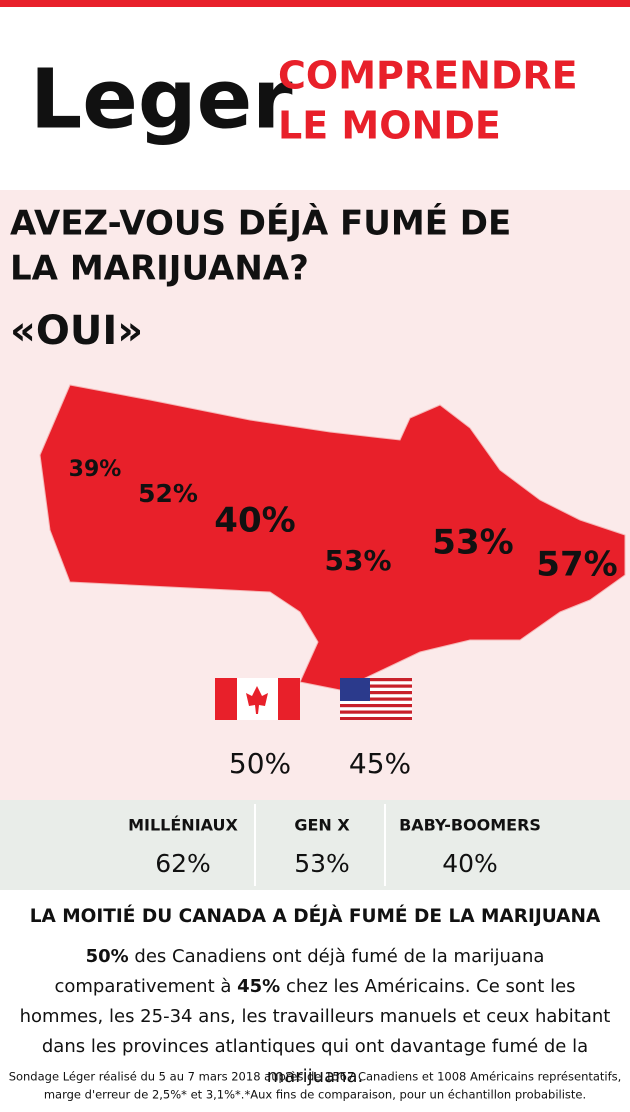 Image resolution: width=630 pixels, height=1112 pixels. I want to click on question: LA MARIJUANA?, so click(159, 269).